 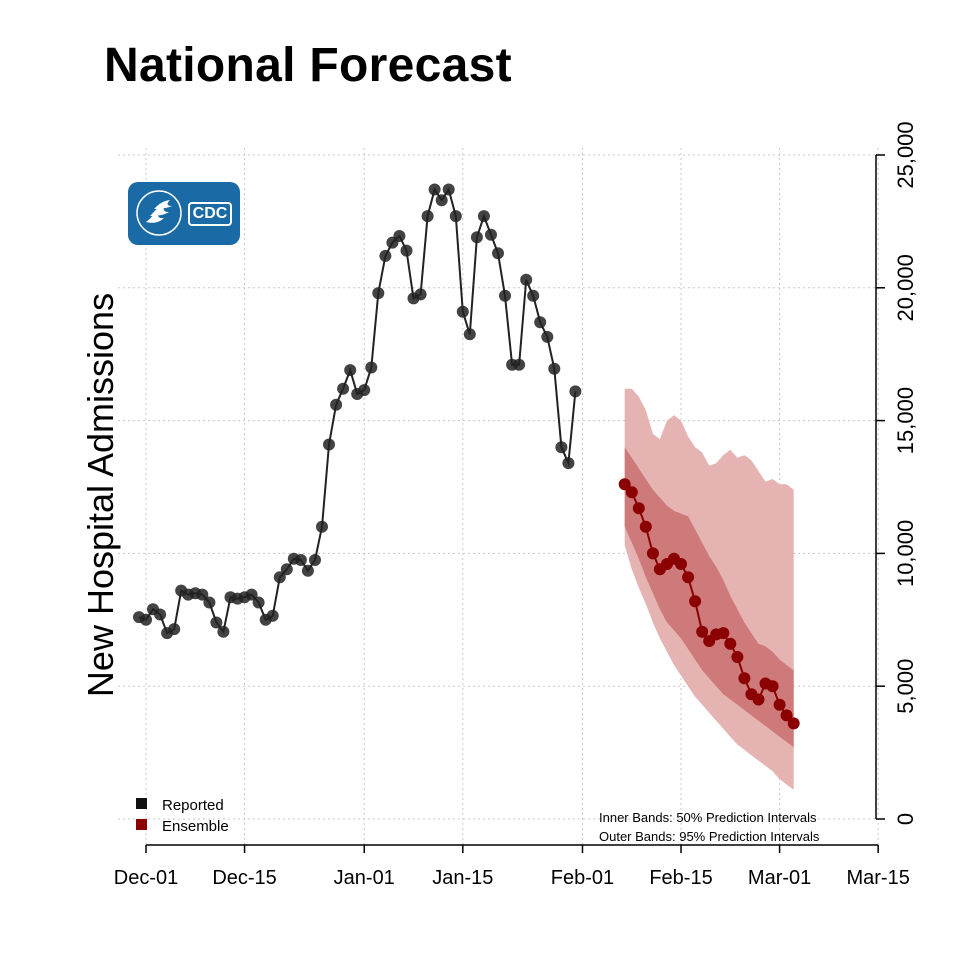 What do you see at coordinates (905, 420) in the screenshot?
I see `y-tick-label: 15,000` at bounding box center [905, 420].